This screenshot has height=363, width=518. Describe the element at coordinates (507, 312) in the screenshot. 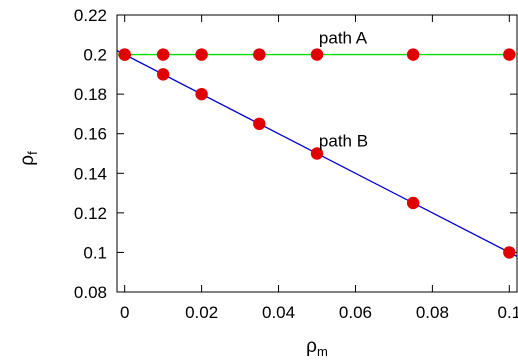

I see `x-tick-label: 0.1` at that location.